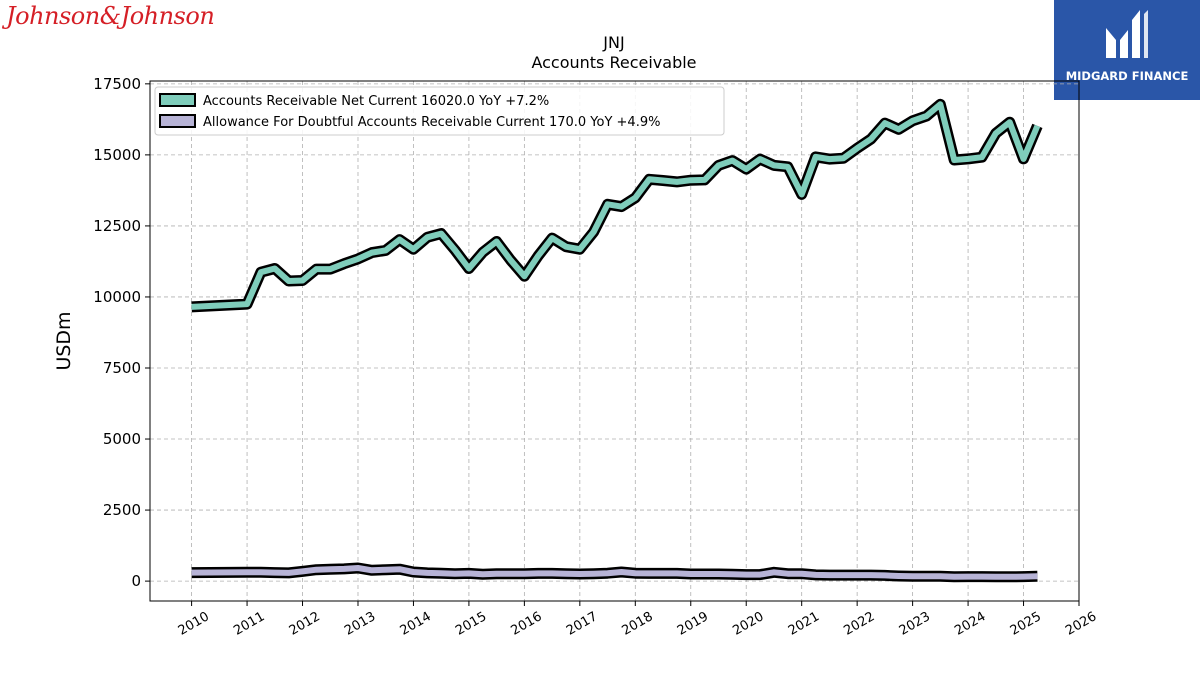 The width and height of the screenshot is (1200, 675). What do you see at coordinates (117, 84) in the screenshot?
I see `y-tick-label: 17500` at bounding box center [117, 84].